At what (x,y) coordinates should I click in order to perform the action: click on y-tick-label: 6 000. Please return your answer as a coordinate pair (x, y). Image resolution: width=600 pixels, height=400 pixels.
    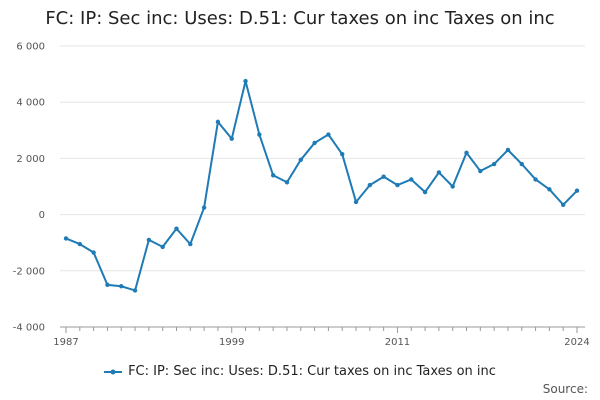
    Looking at the image, I should click on (30, 47).